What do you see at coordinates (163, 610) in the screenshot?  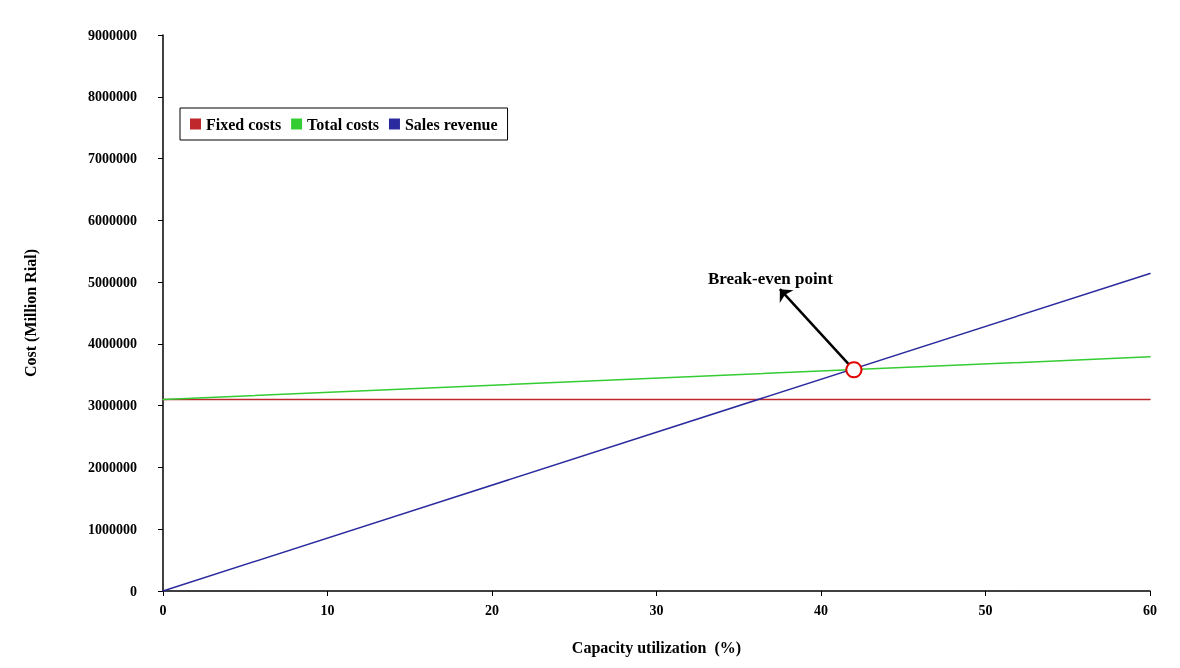 I see `x-tick-label: 0` at bounding box center [163, 610].